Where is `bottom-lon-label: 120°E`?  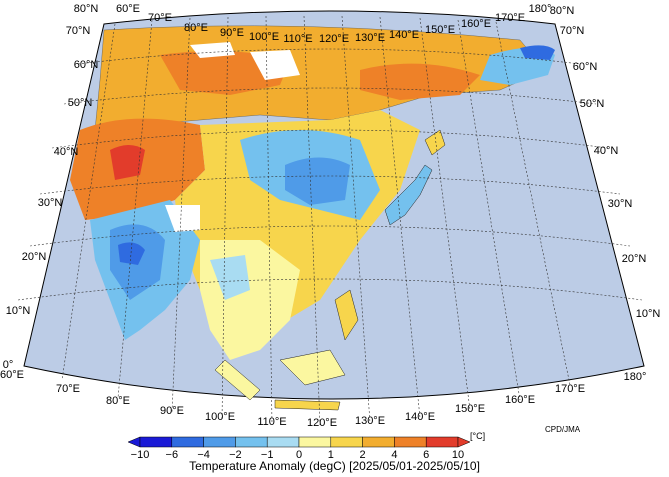 bottom-lon-label: 120°E is located at coordinates (322, 423).